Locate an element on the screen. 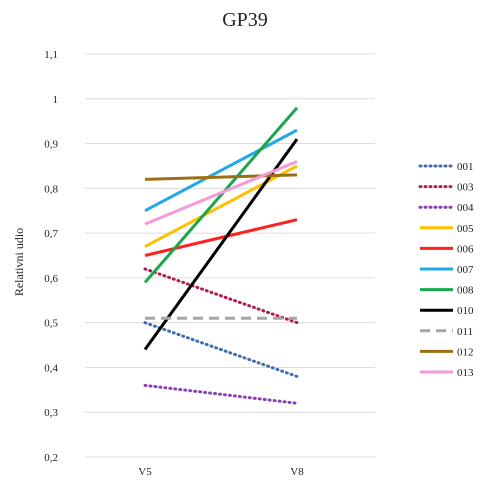  y-tick-label: 0,5 is located at coordinates (51, 324).